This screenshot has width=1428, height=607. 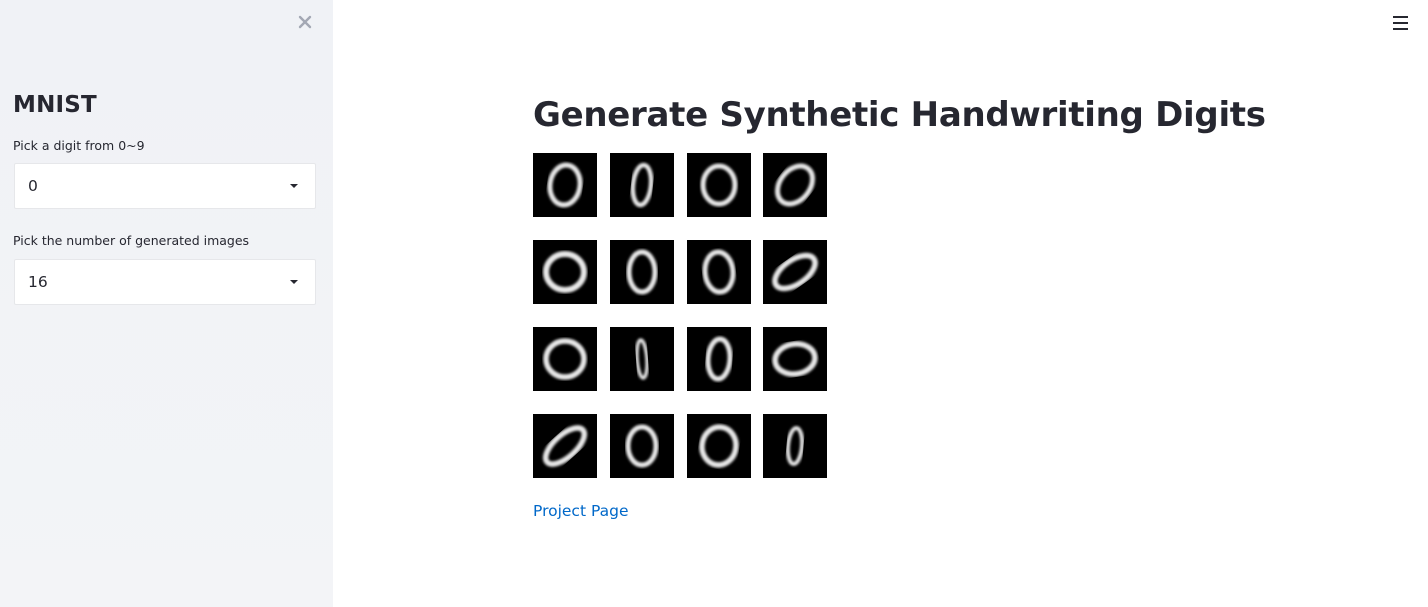 I want to click on project-page-link: Project Page, so click(x=581, y=511).